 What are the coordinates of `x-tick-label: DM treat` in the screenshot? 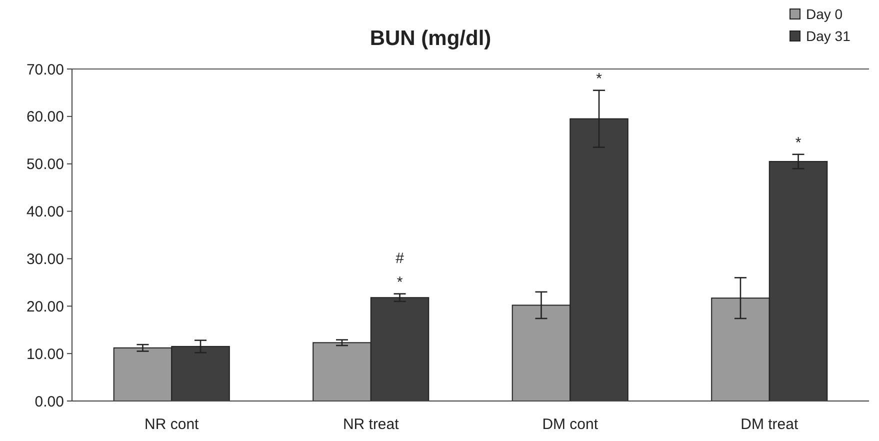 It's located at (769, 424).